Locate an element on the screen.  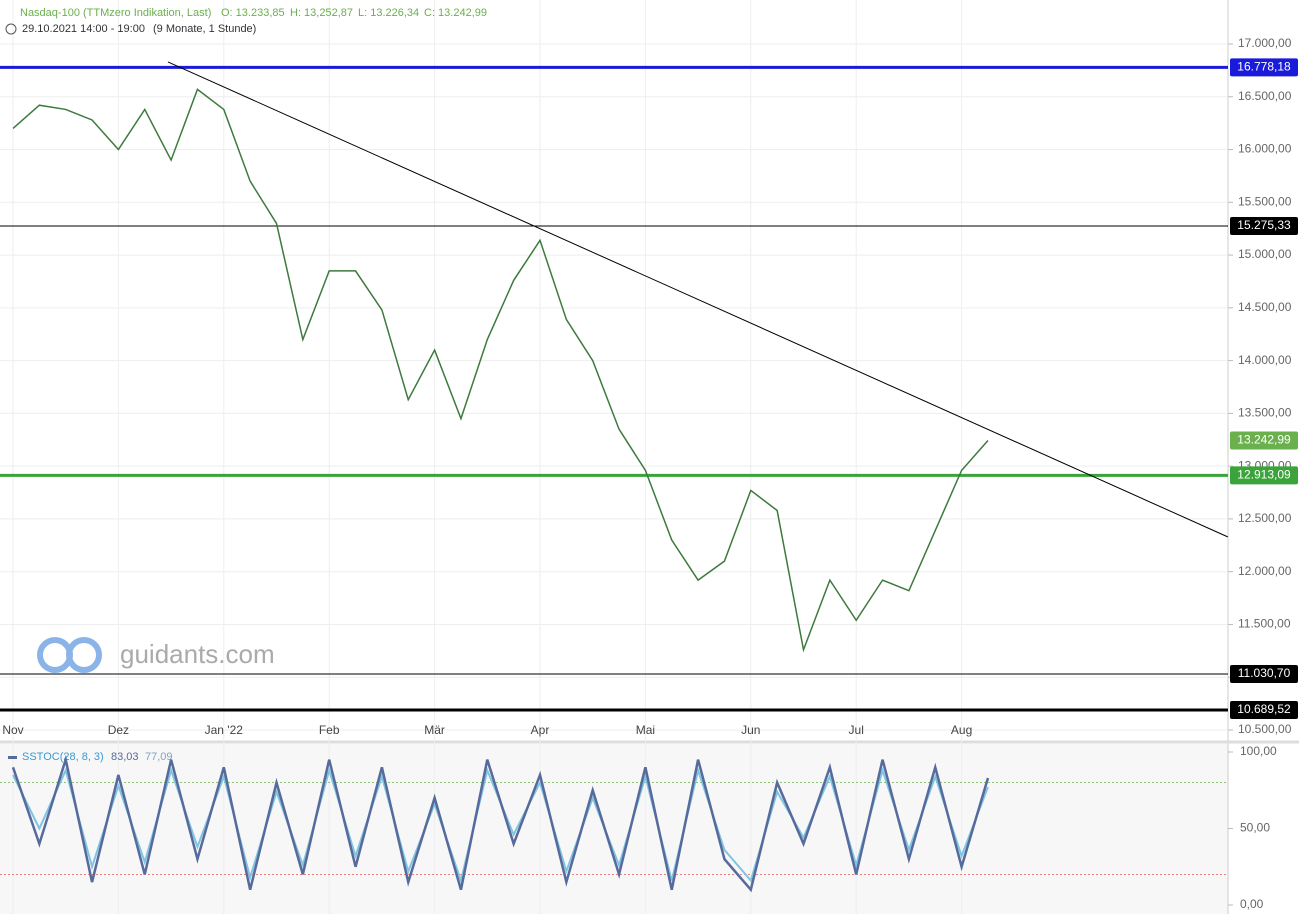
x-tick-label: Feb is located at coordinates (329, 730).